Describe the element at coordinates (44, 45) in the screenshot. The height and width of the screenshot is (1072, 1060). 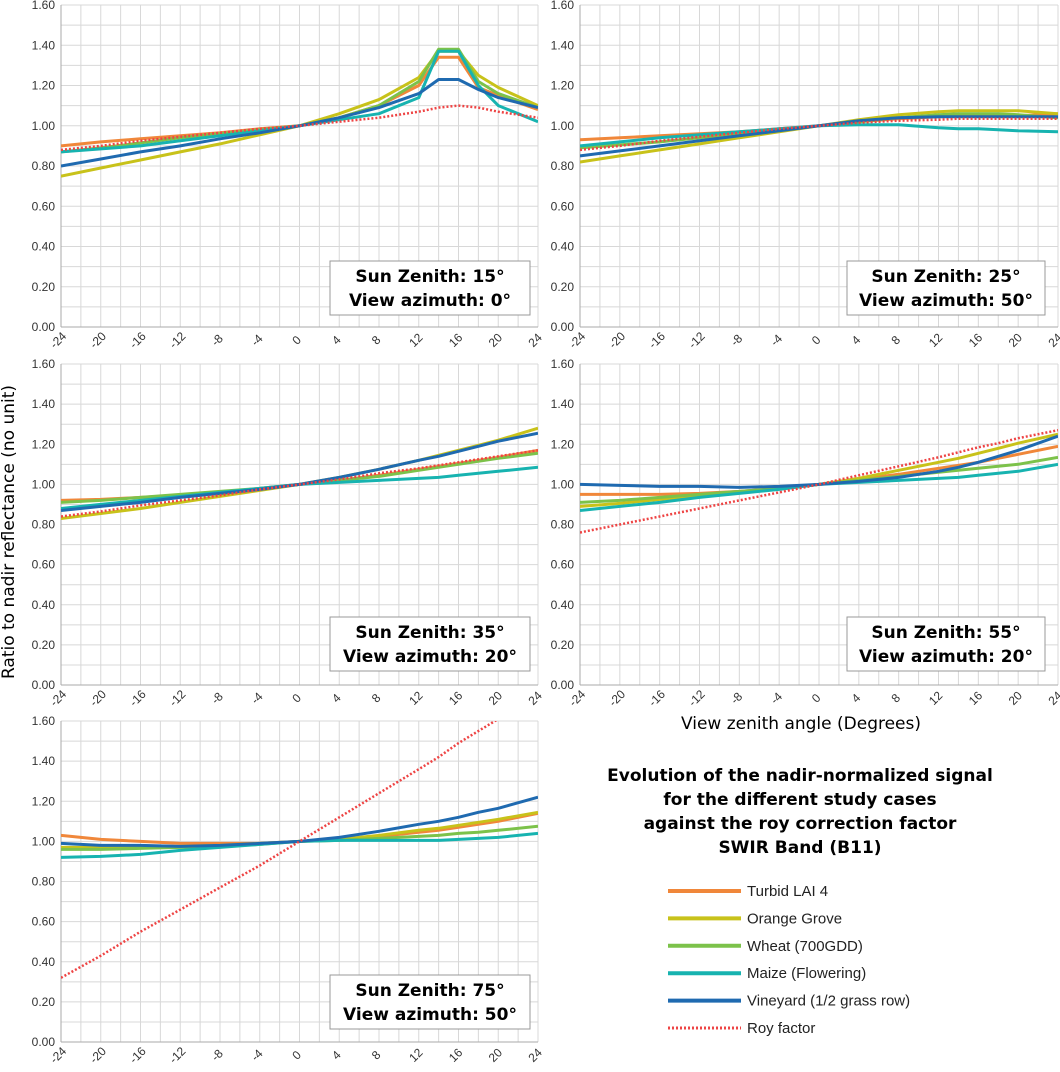
I see `y-tick-label: 1.40` at that location.